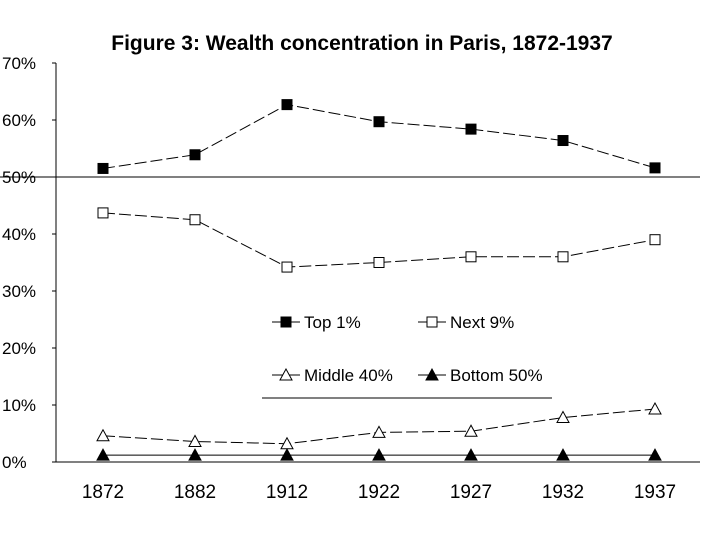 The height and width of the screenshot is (540, 720). What do you see at coordinates (482, 322) in the screenshot?
I see `legend-label: Next 9%` at bounding box center [482, 322].